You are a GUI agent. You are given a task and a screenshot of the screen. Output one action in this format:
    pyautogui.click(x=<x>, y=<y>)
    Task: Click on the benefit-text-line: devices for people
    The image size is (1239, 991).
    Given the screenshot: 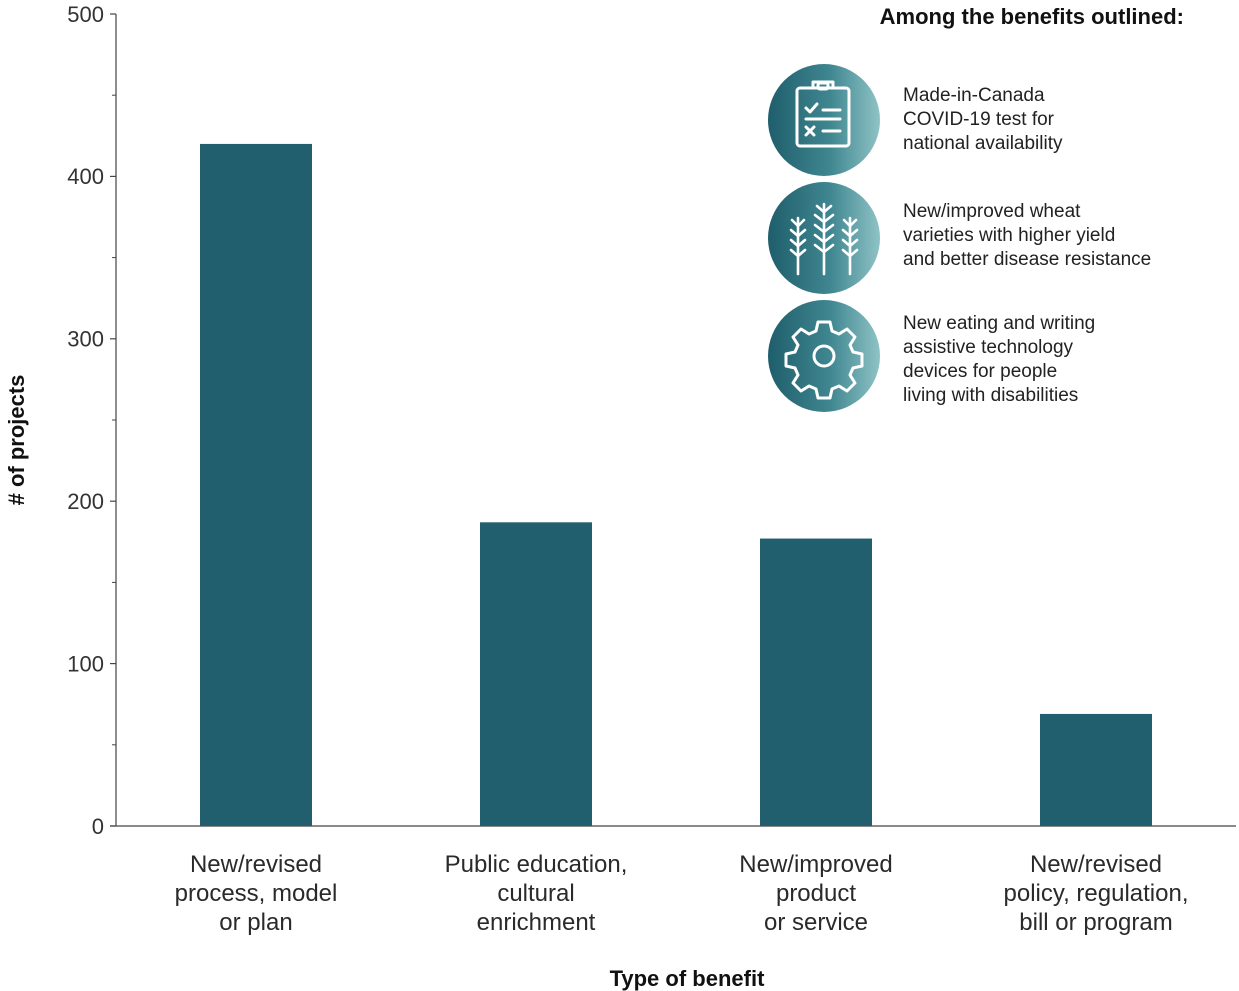 What is the action you would take?
    pyautogui.click(x=980, y=371)
    